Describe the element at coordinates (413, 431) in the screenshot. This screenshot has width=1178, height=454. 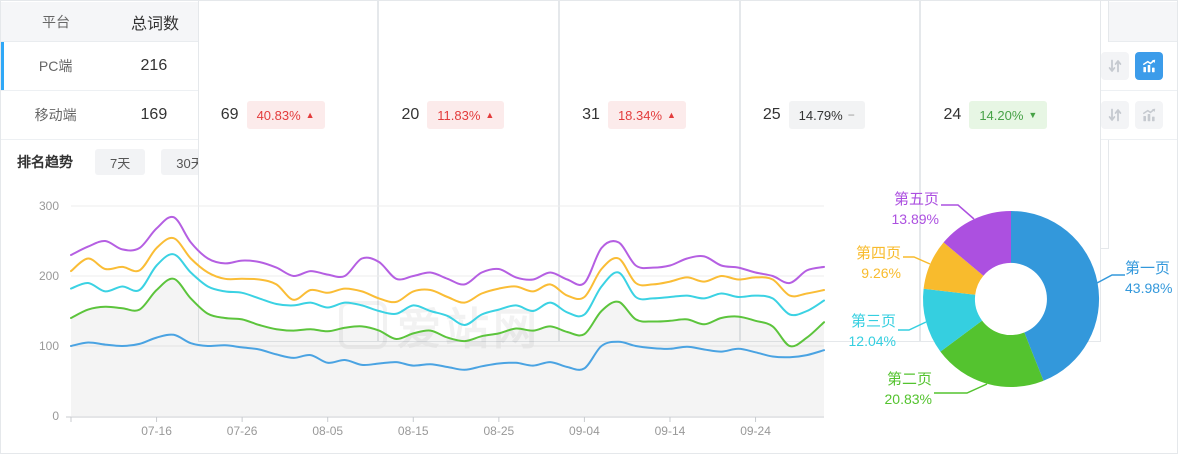
I see `svg-text: 08-15` at that location.